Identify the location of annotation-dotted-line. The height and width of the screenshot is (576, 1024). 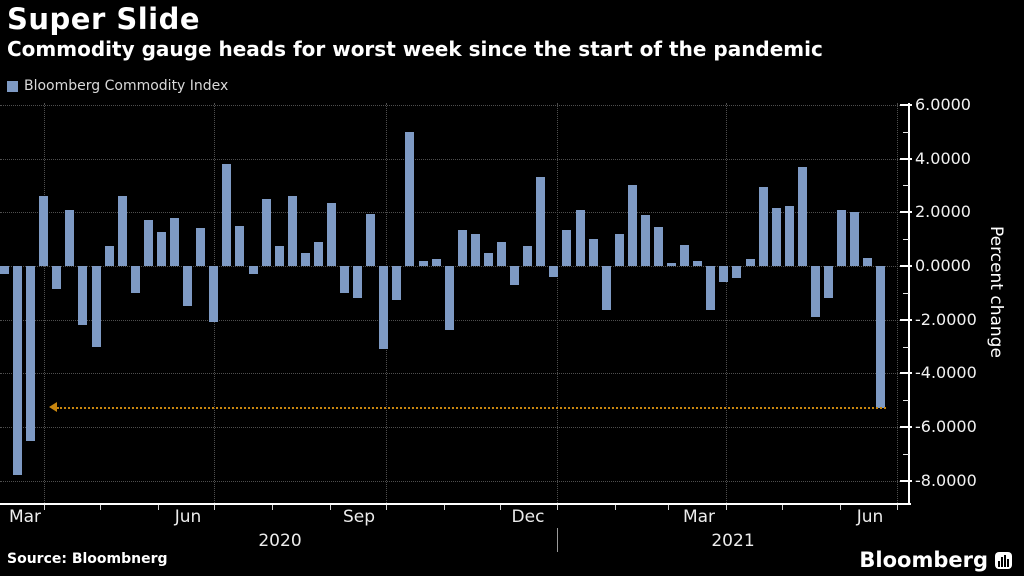
(471, 408).